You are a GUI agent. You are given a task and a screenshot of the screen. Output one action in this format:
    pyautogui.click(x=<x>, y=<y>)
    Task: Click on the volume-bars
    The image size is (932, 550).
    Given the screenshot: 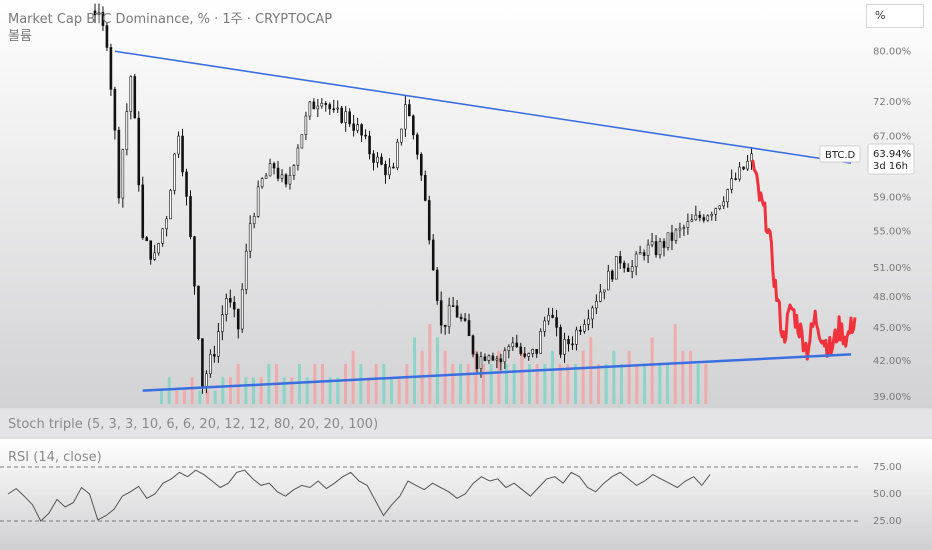 What is the action you would take?
    pyautogui.click(x=434, y=364)
    